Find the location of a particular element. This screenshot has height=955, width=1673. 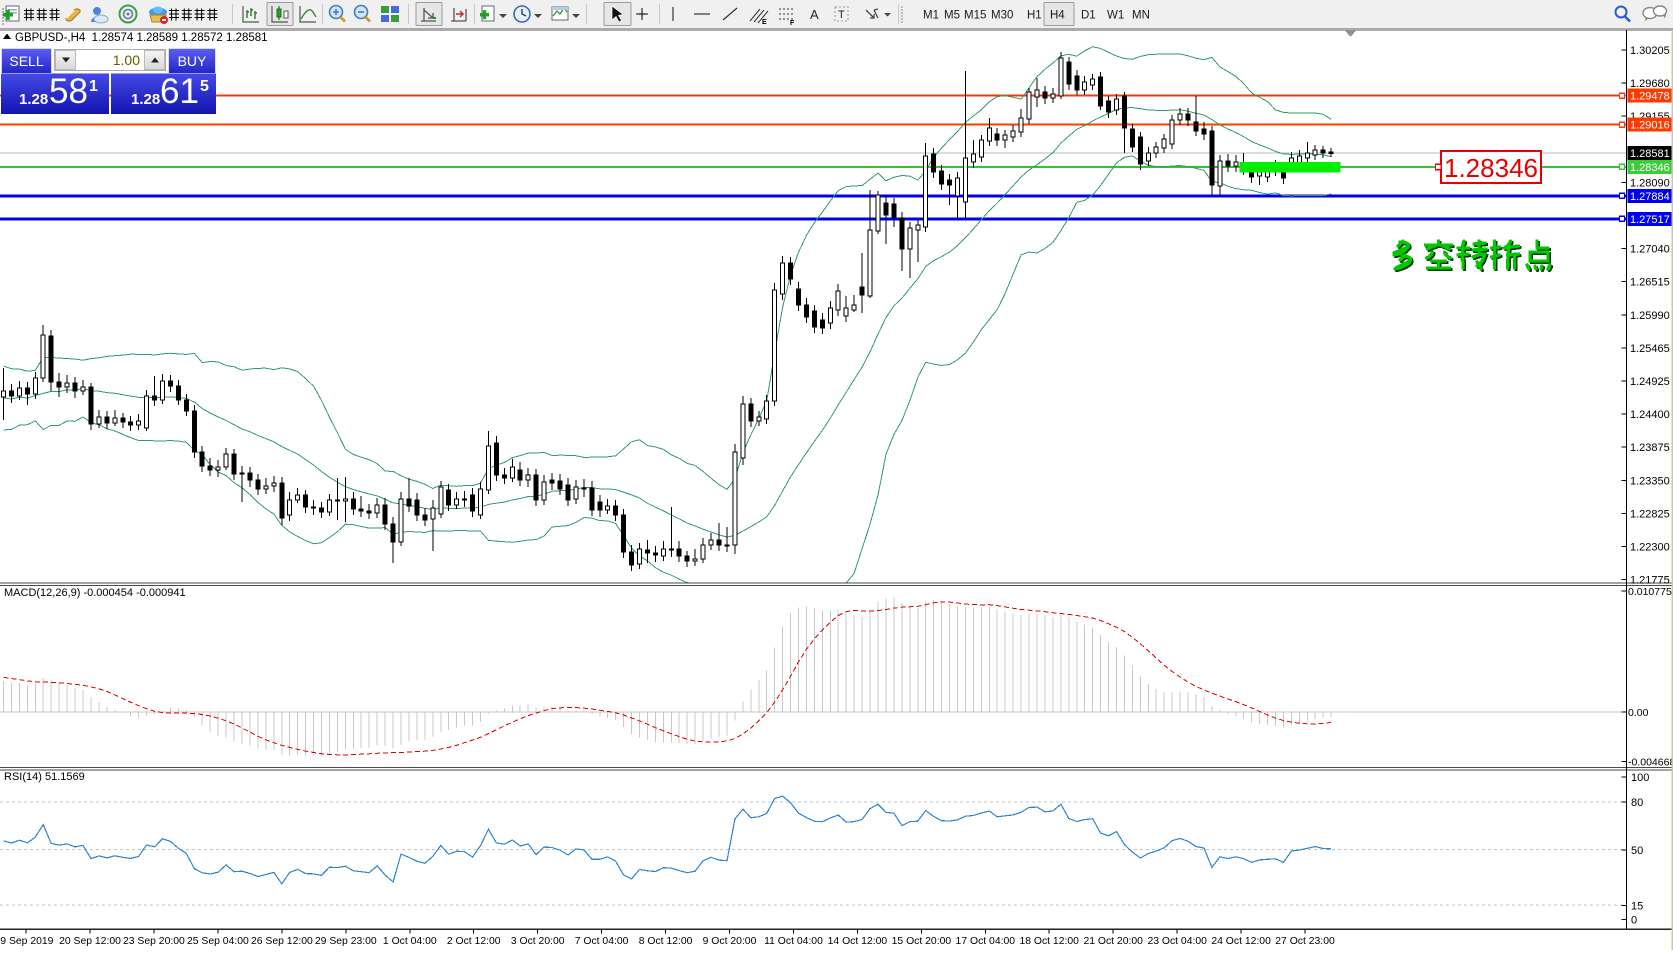

svg-text: 29 Sep 23:00 is located at coordinates (346, 941).